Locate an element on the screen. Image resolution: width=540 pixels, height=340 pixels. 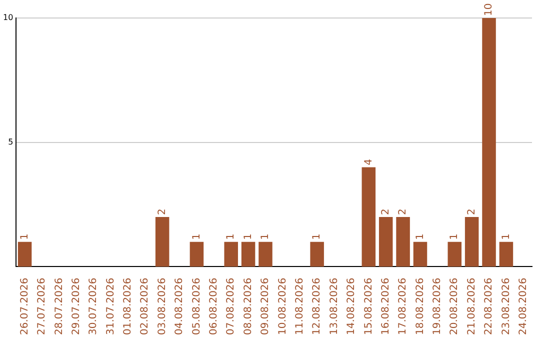
x-tick-label: 04.08.2026 is located at coordinates (180, 307).